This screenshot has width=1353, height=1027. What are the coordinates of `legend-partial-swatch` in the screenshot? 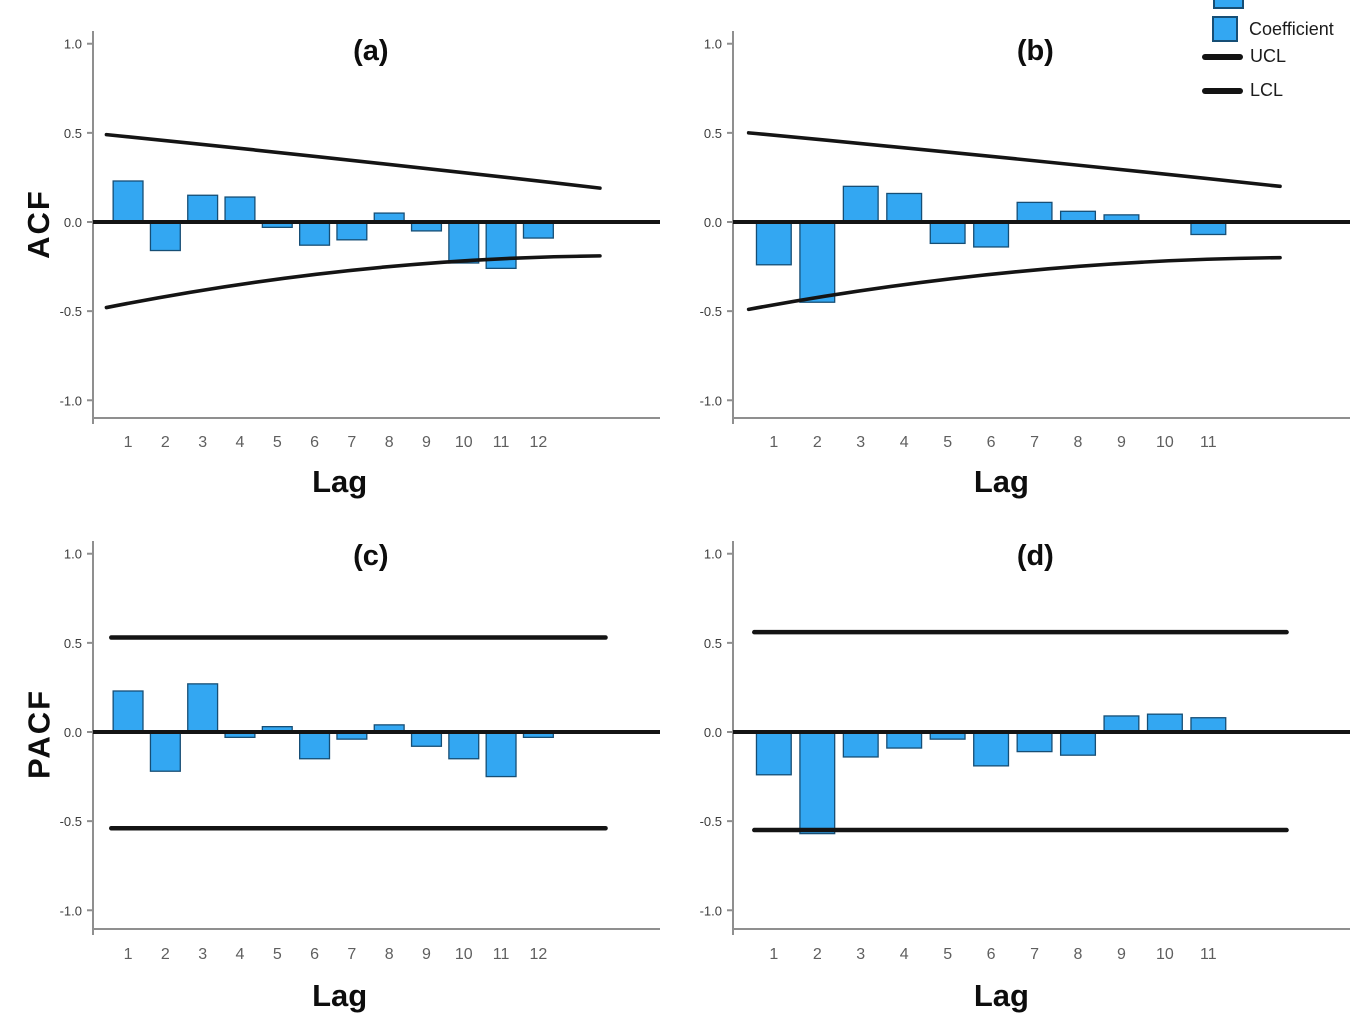 It's located at (1228, 4).